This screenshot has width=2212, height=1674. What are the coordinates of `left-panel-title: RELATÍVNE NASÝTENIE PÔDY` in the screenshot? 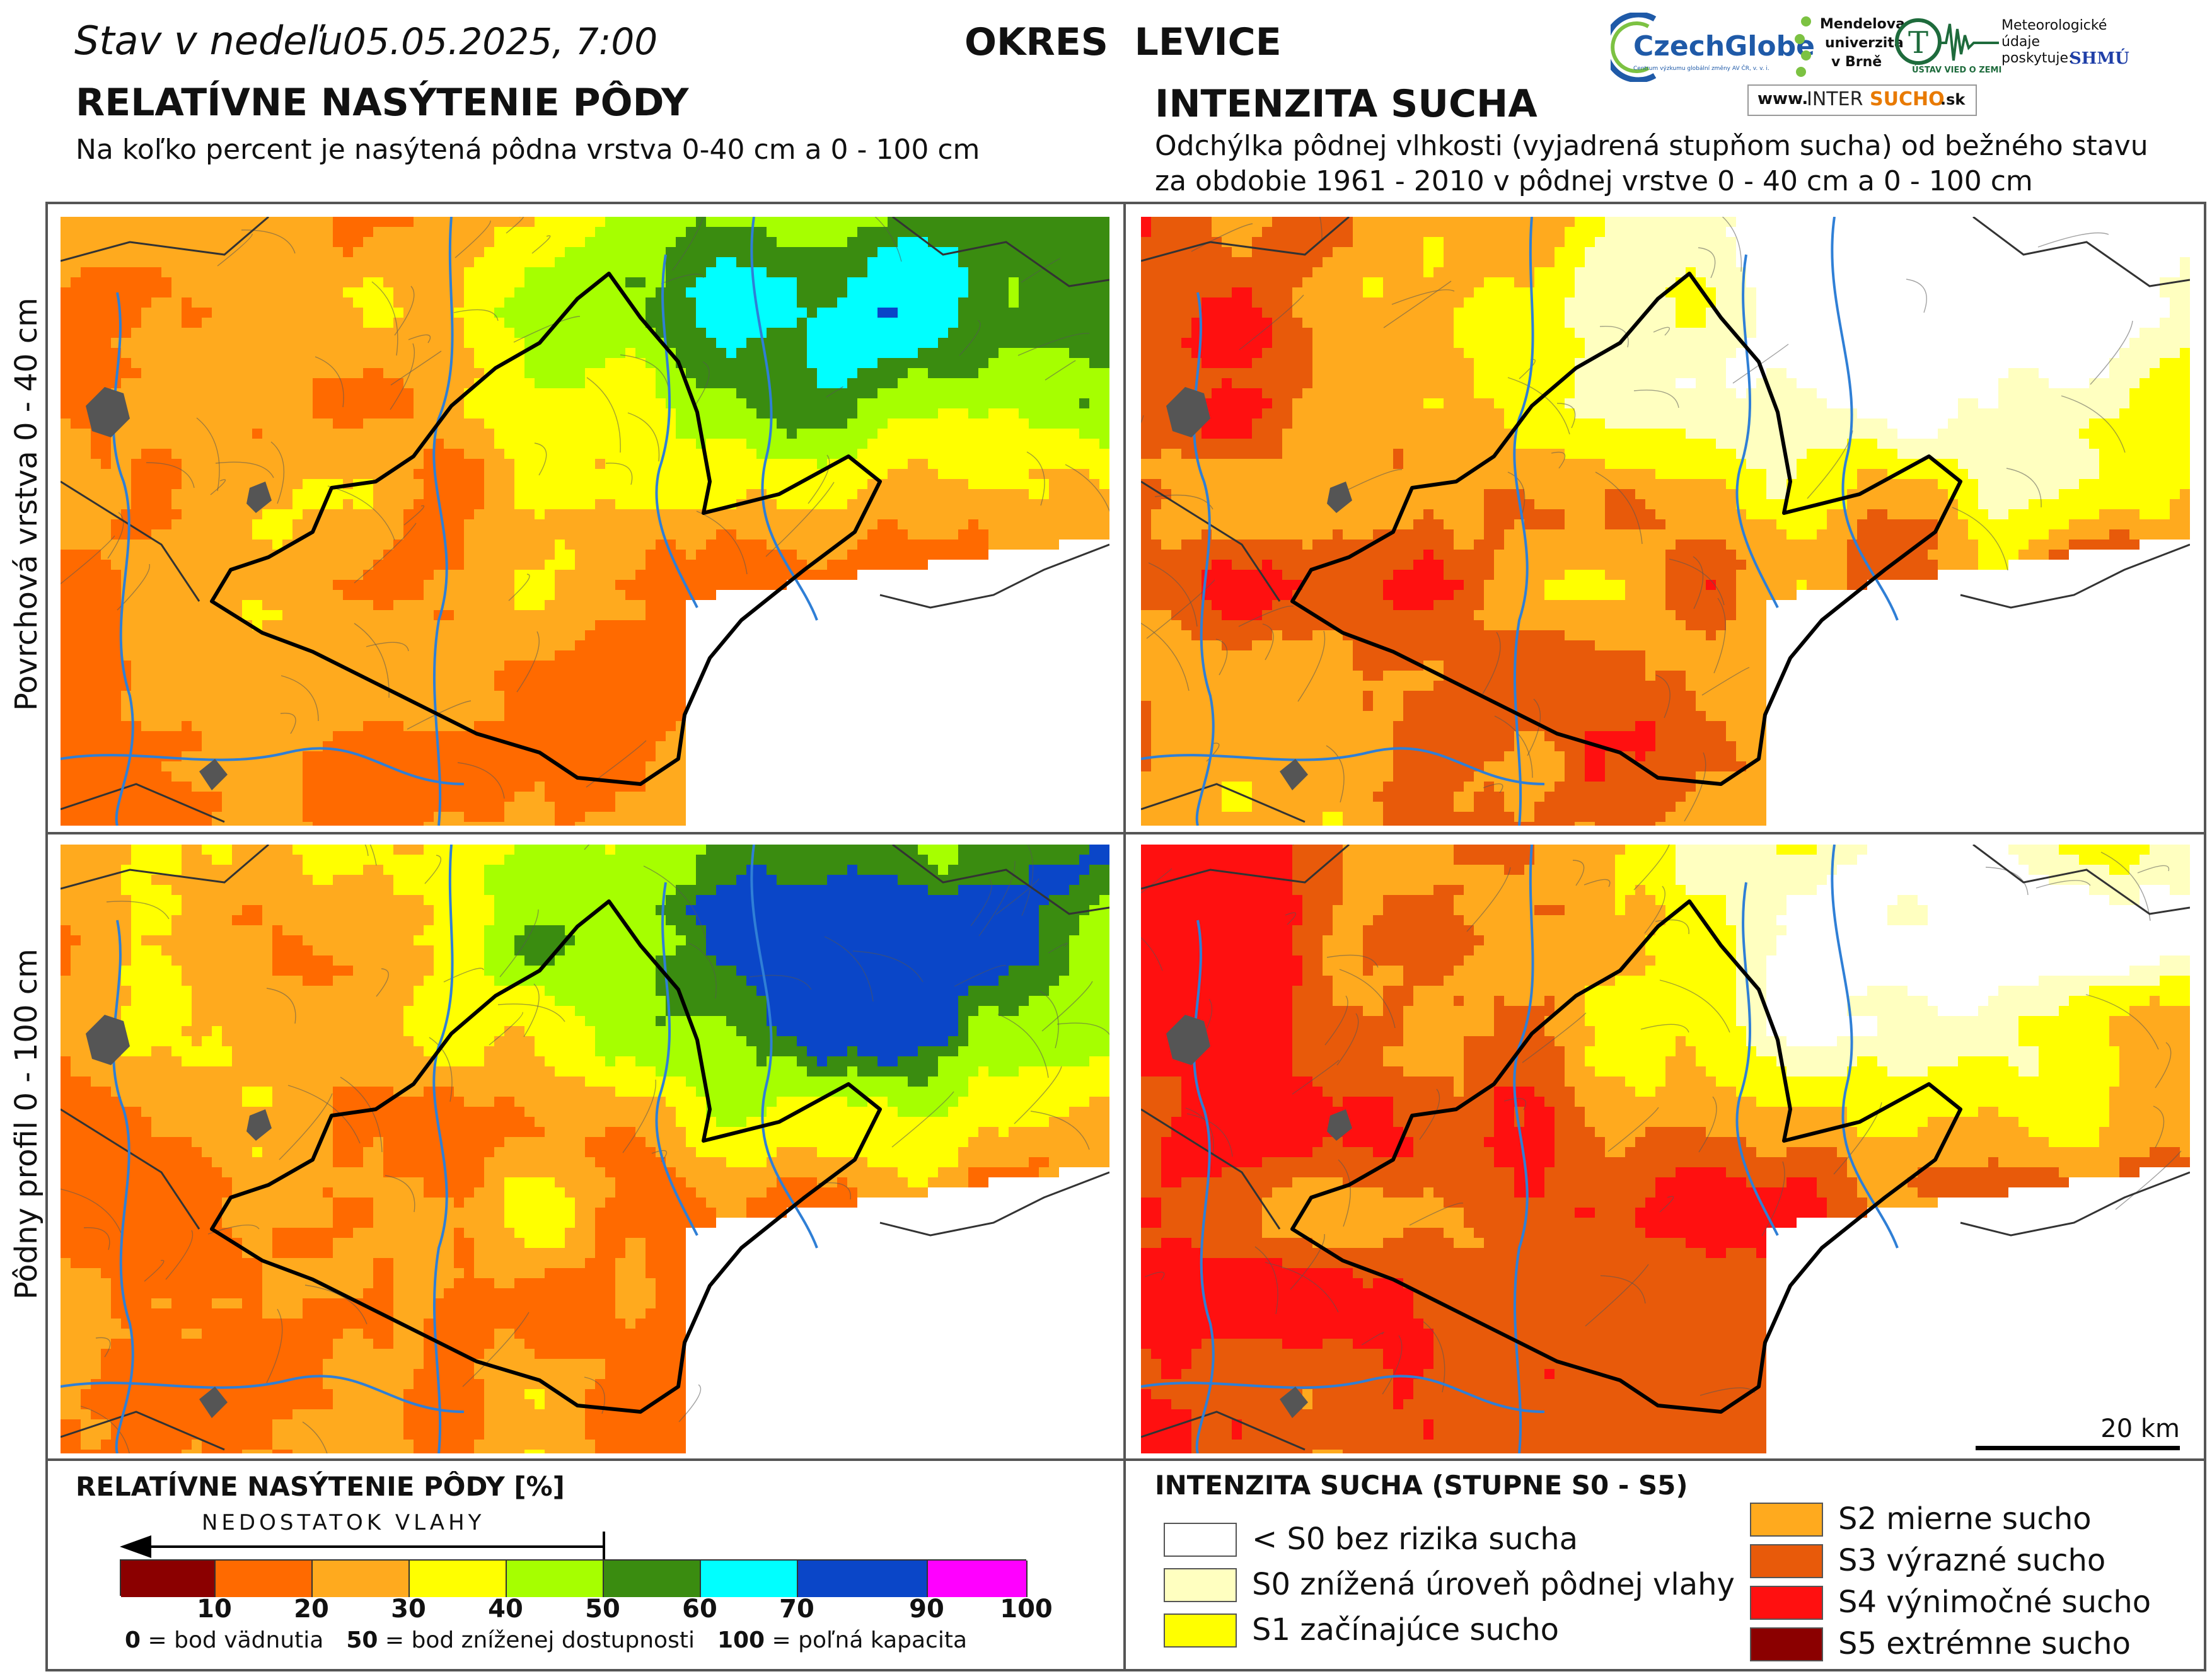 It's located at (382, 103).